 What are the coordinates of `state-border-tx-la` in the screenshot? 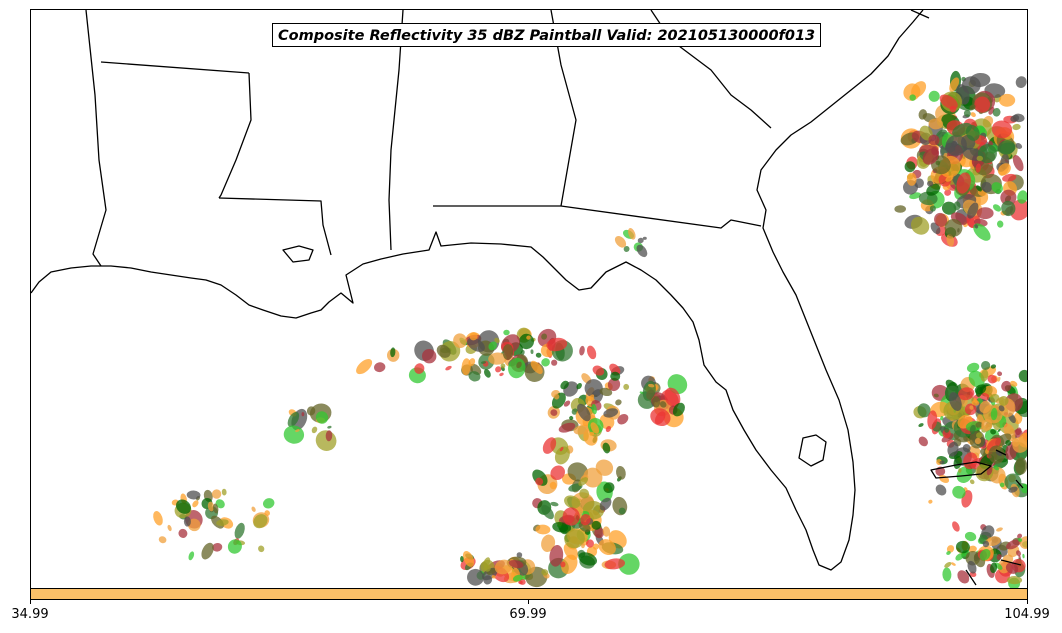 It's located at (96, 138).